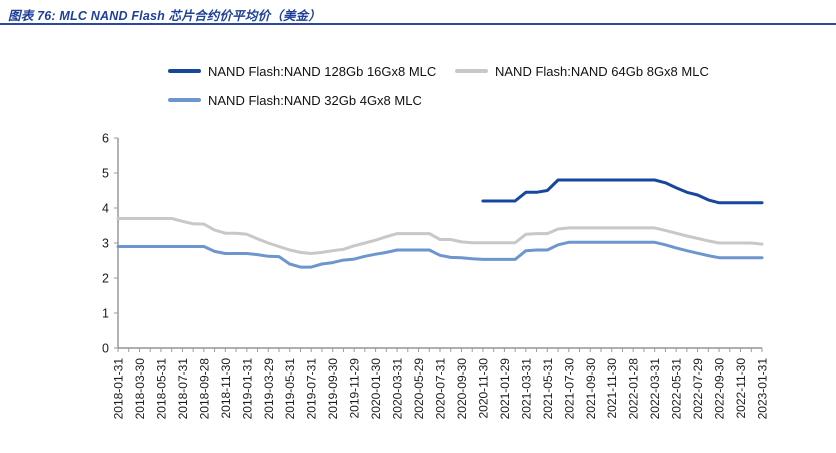 Image resolution: width=836 pixels, height=453 pixels. What do you see at coordinates (183, 389) in the screenshot?
I see `x-tick-label: 2018-07-31` at bounding box center [183, 389].